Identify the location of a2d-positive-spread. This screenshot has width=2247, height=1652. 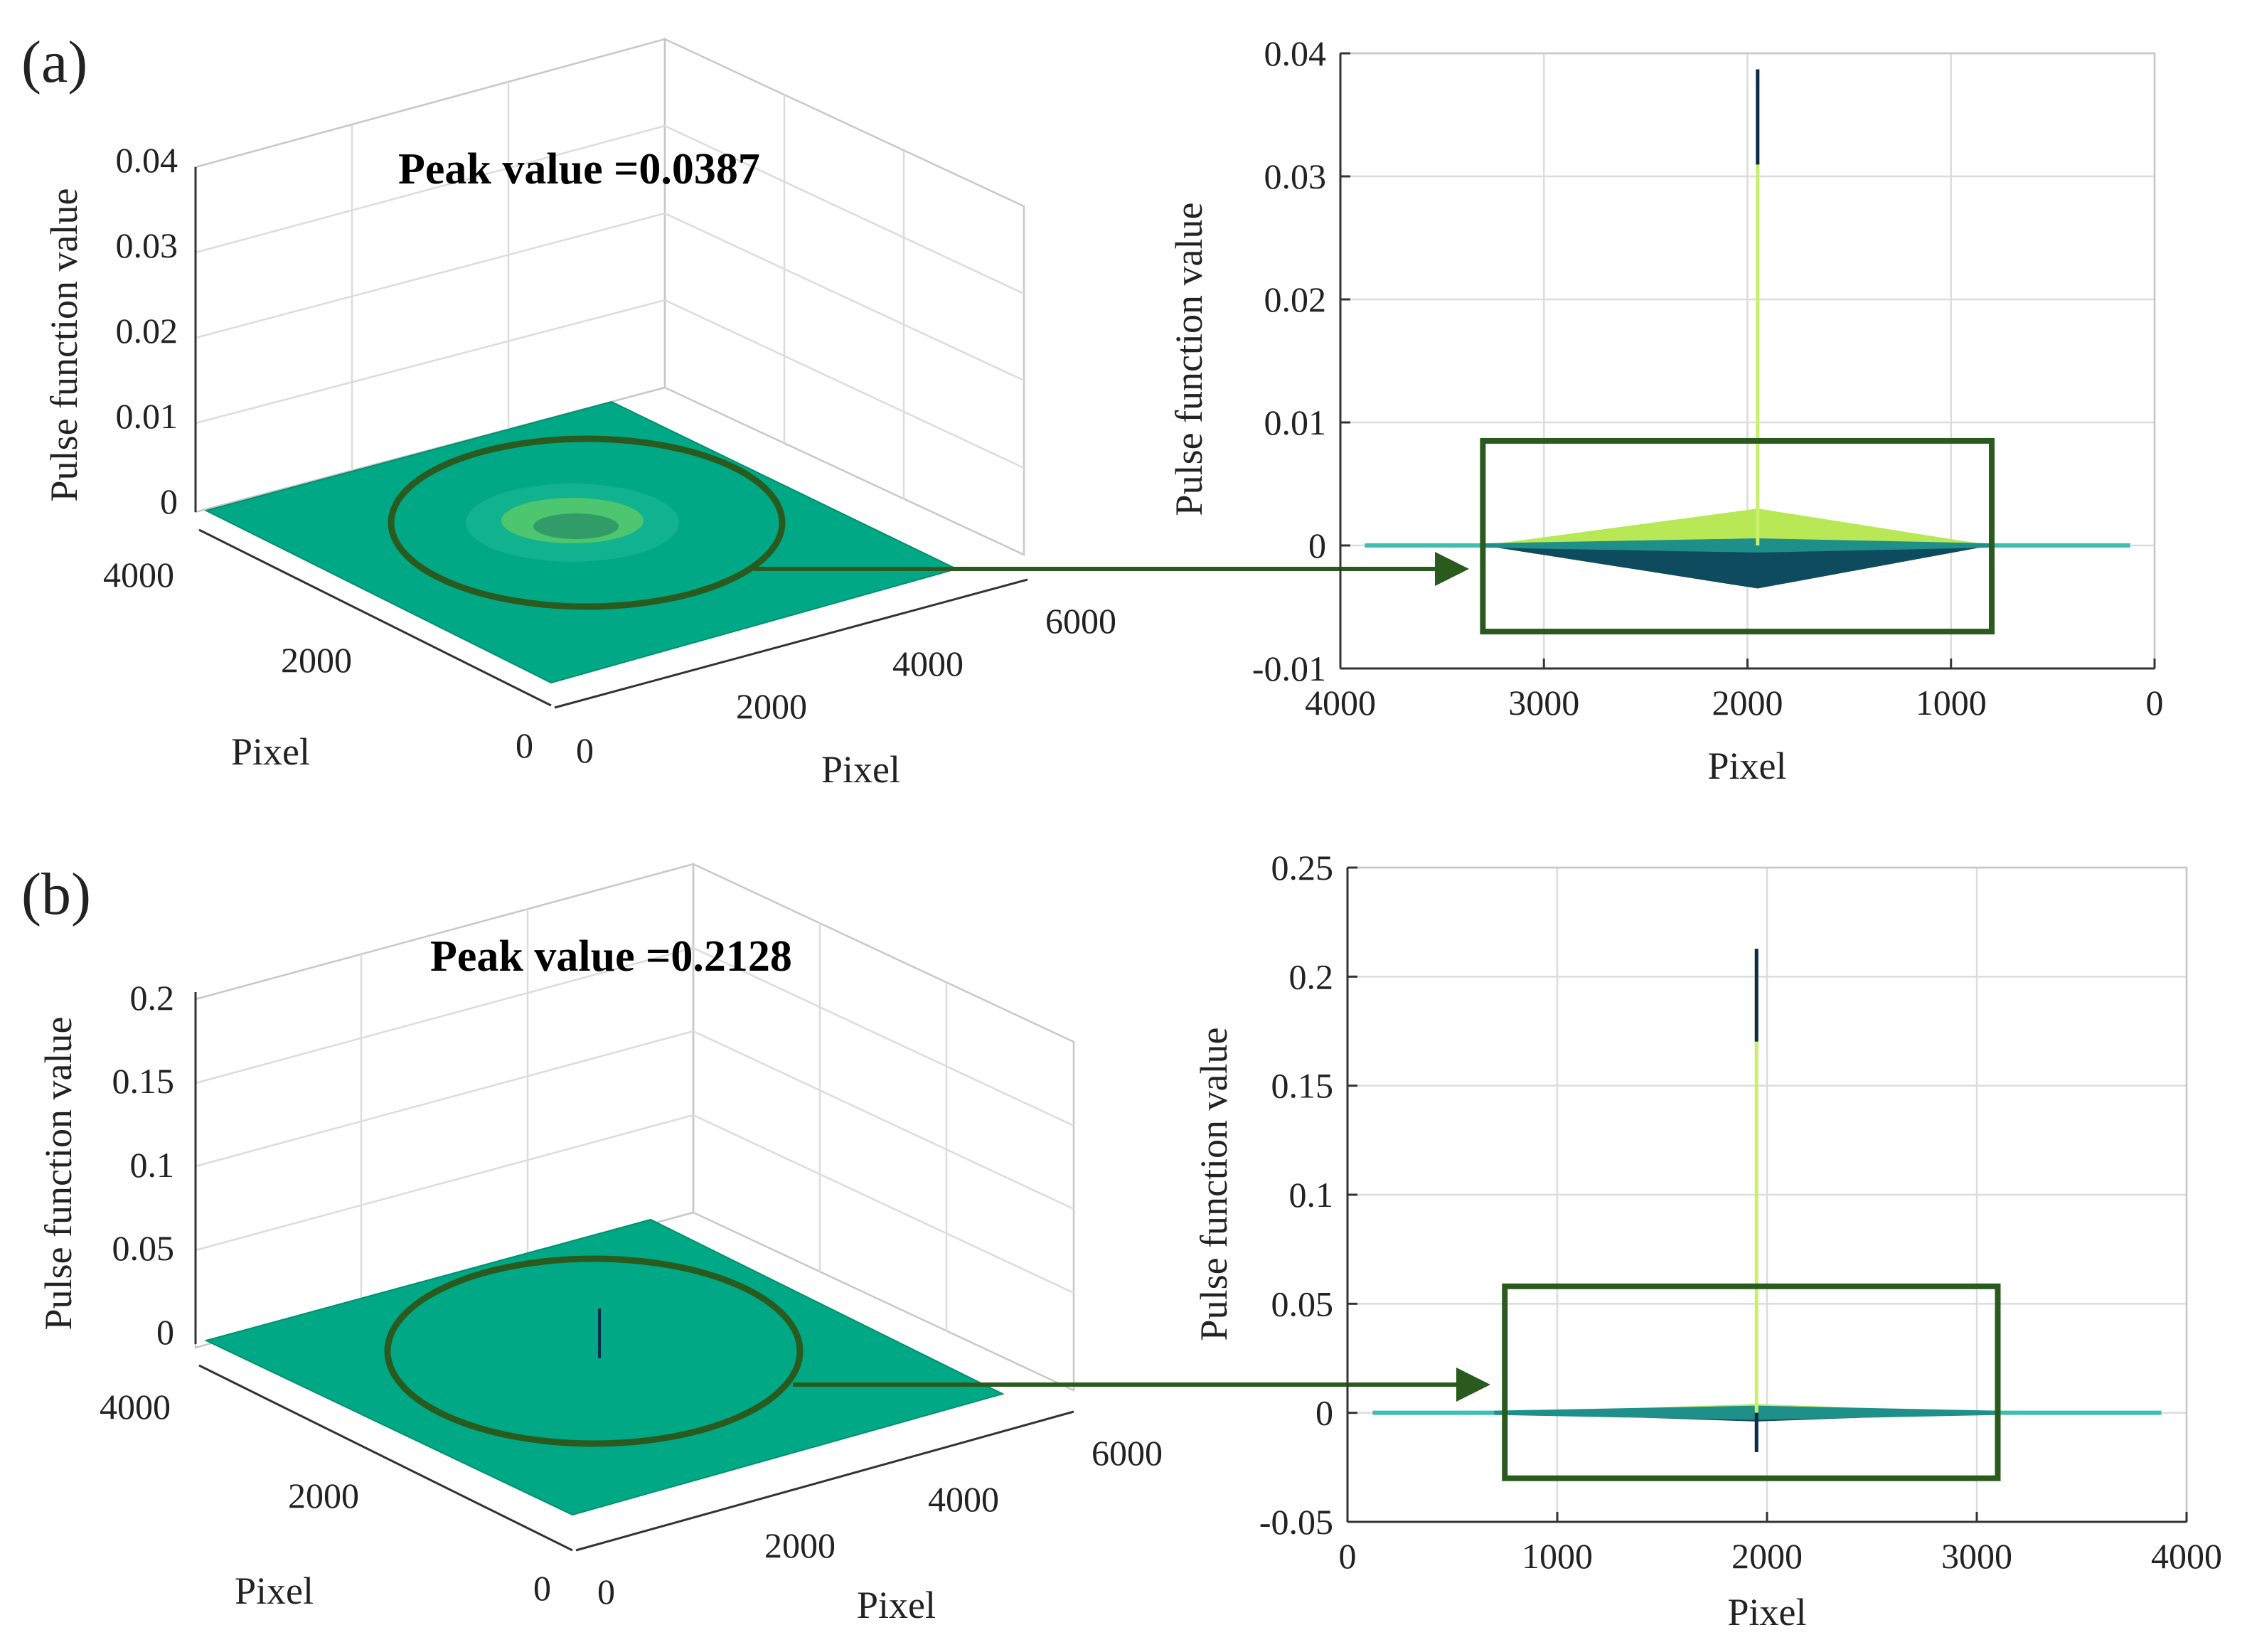
(1737, 526).